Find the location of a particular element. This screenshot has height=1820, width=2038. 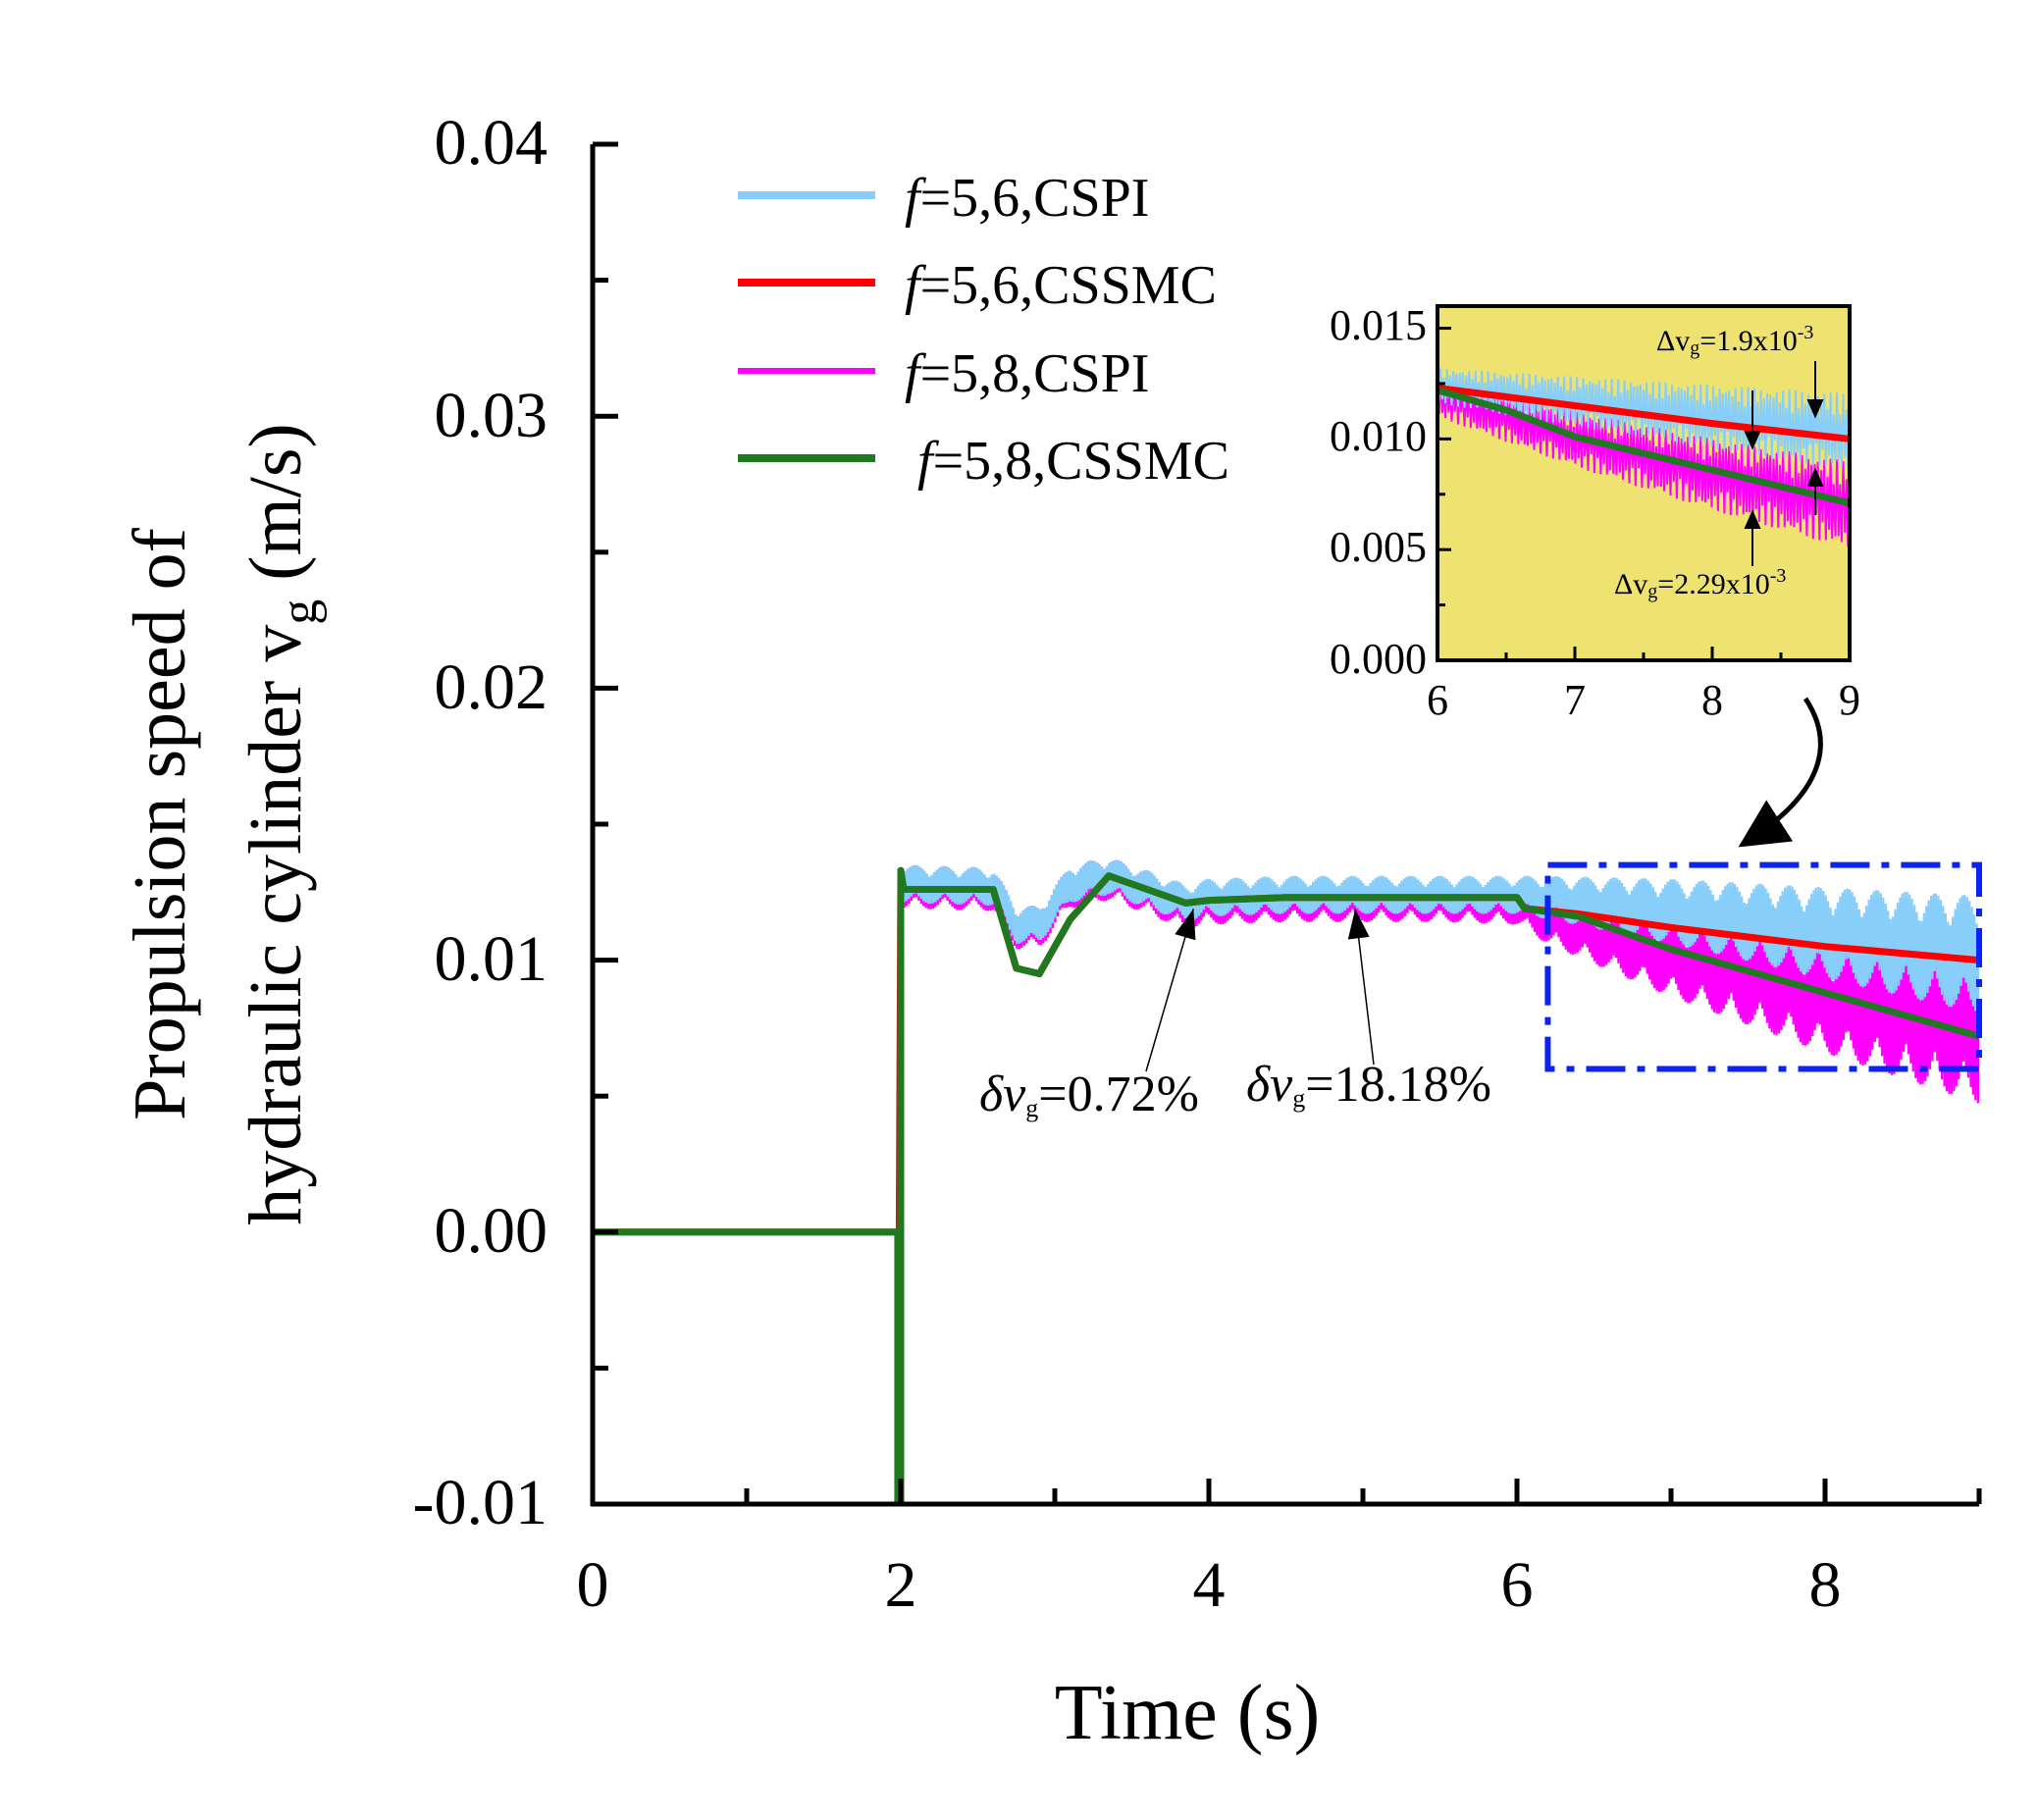

inset-band-f58_cspi is located at coordinates (1643, 462).